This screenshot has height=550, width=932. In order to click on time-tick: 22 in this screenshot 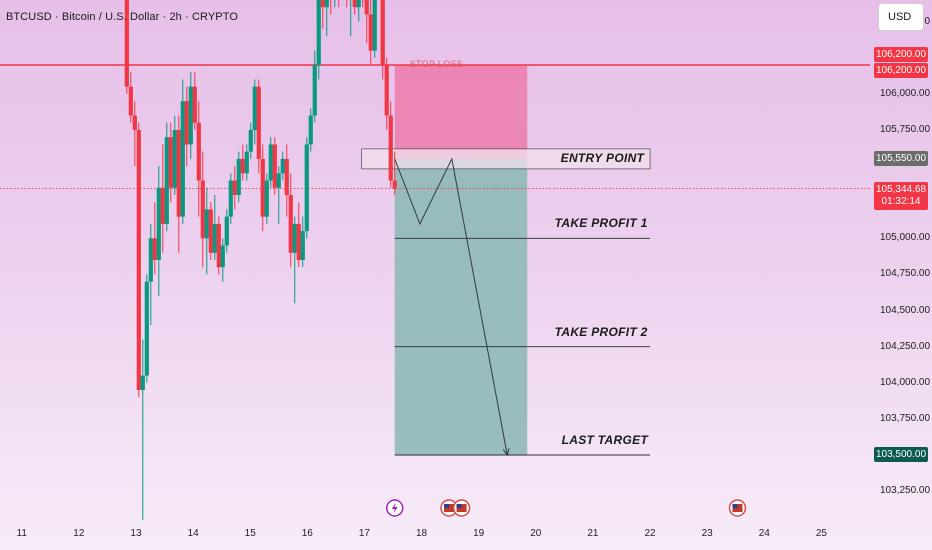, I will do `click(650, 533)`.